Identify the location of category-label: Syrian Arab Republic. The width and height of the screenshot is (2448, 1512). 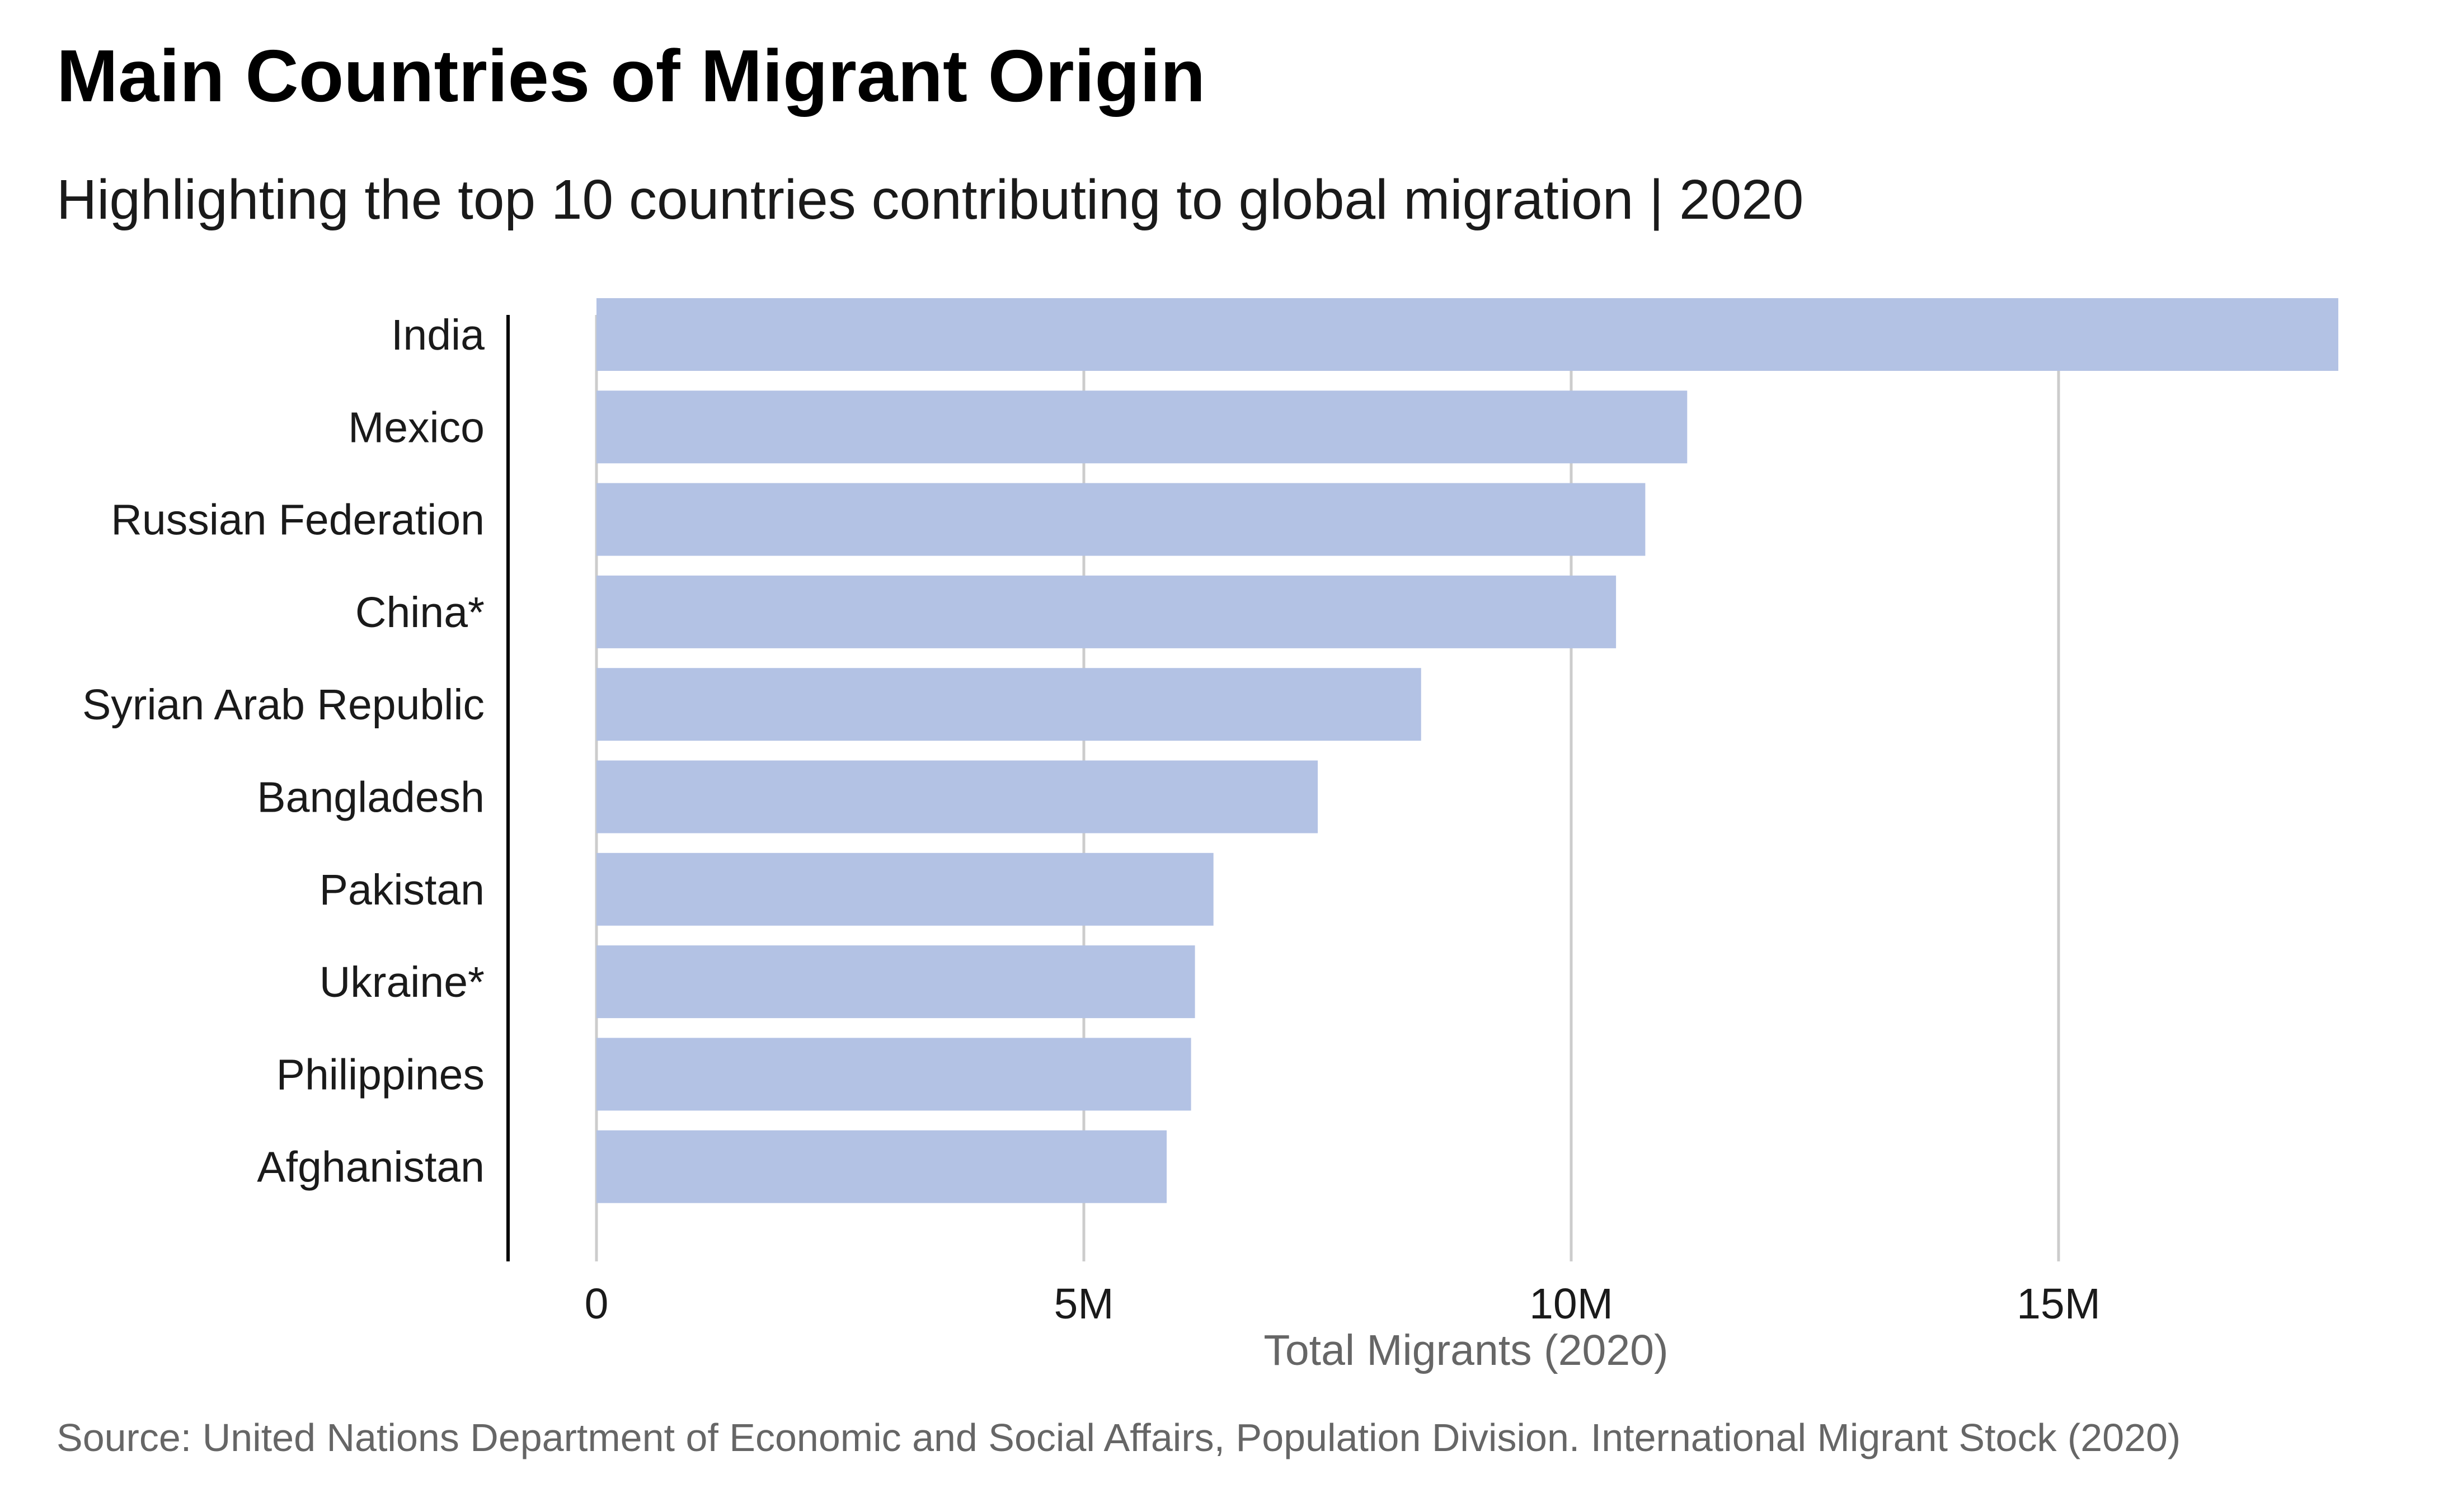
(283, 705).